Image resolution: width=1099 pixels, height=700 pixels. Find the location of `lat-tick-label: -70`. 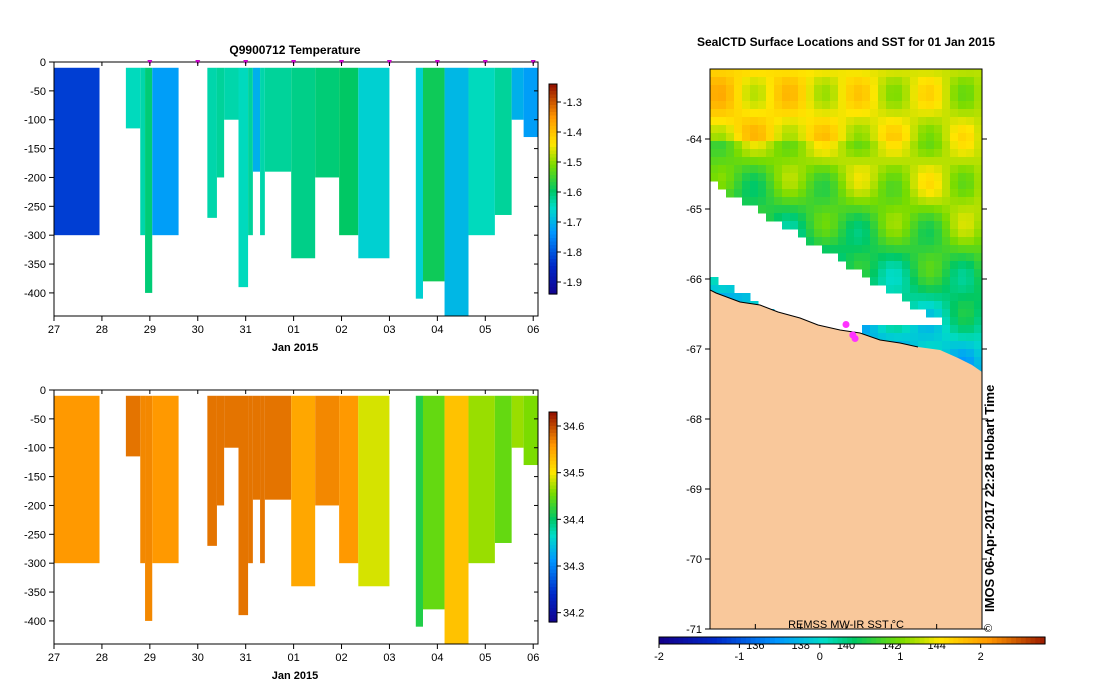

lat-tick-label: -70 is located at coordinates (694, 560).